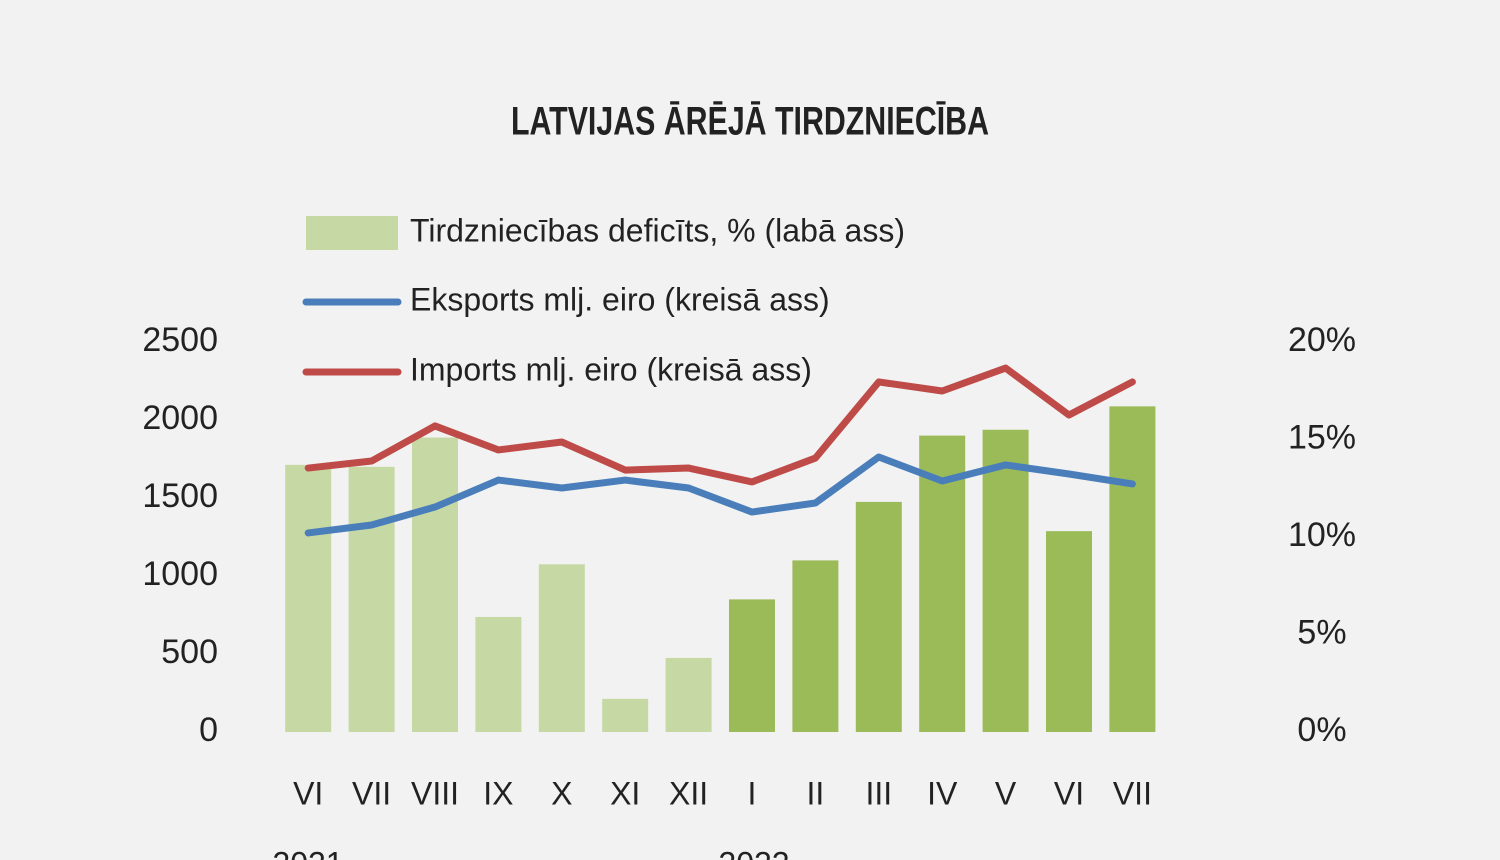 This screenshot has width=1500, height=860. Describe the element at coordinates (1322, 340) in the screenshot. I see `y2-tick-label: 20%` at that location.